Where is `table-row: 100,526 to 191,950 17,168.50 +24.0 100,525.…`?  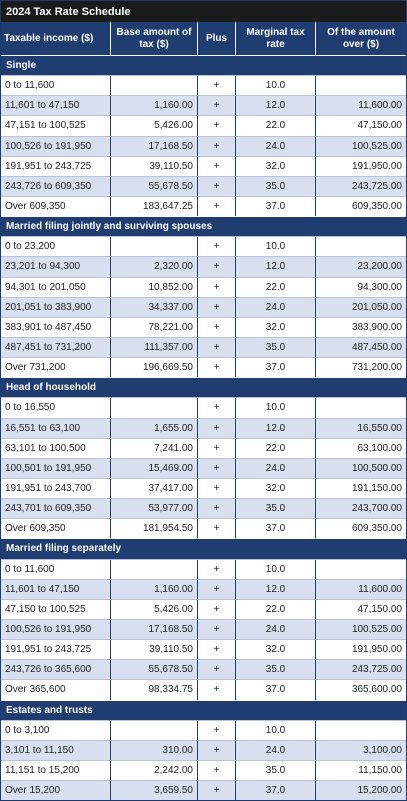
table-row: 100,526 to 191,950 17,168.50 +24.0 100,525.… is located at coordinates (203, 629).